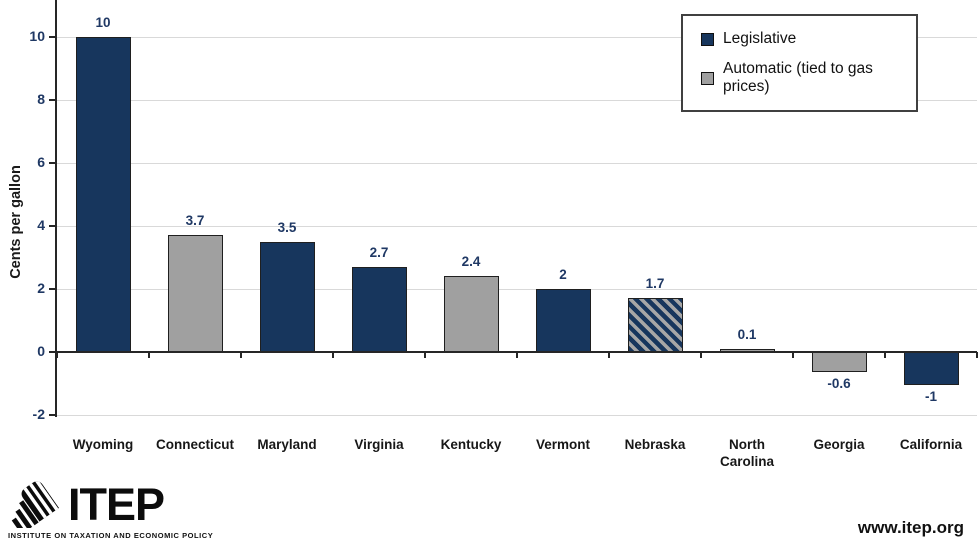  I want to click on value-label-kentucky: 2.4, so click(471, 262).